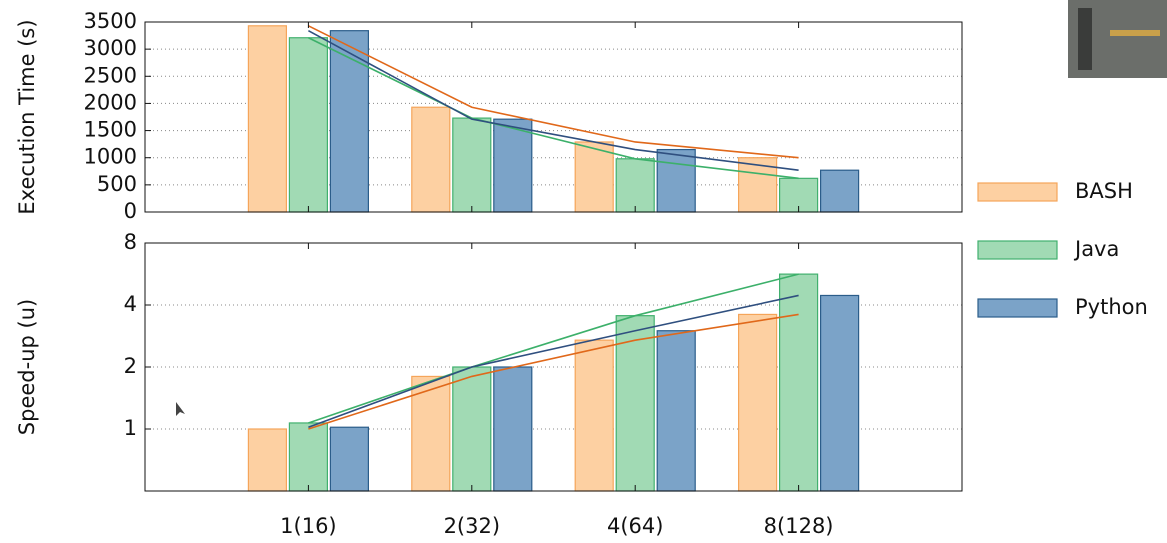 This screenshot has height=543, width=1167. What do you see at coordinates (110, 48) in the screenshot?
I see `y-tick-label: 3000` at bounding box center [110, 48].